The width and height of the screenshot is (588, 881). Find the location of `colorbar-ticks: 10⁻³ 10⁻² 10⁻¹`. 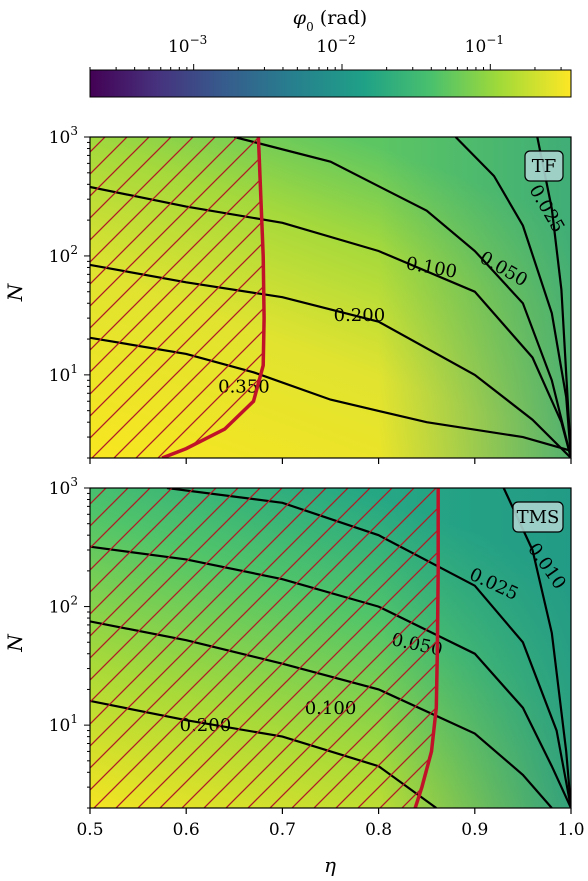

colorbar-ticks: 10⁻³ 10⁻² 10⁻¹ is located at coordinates (325, 51).